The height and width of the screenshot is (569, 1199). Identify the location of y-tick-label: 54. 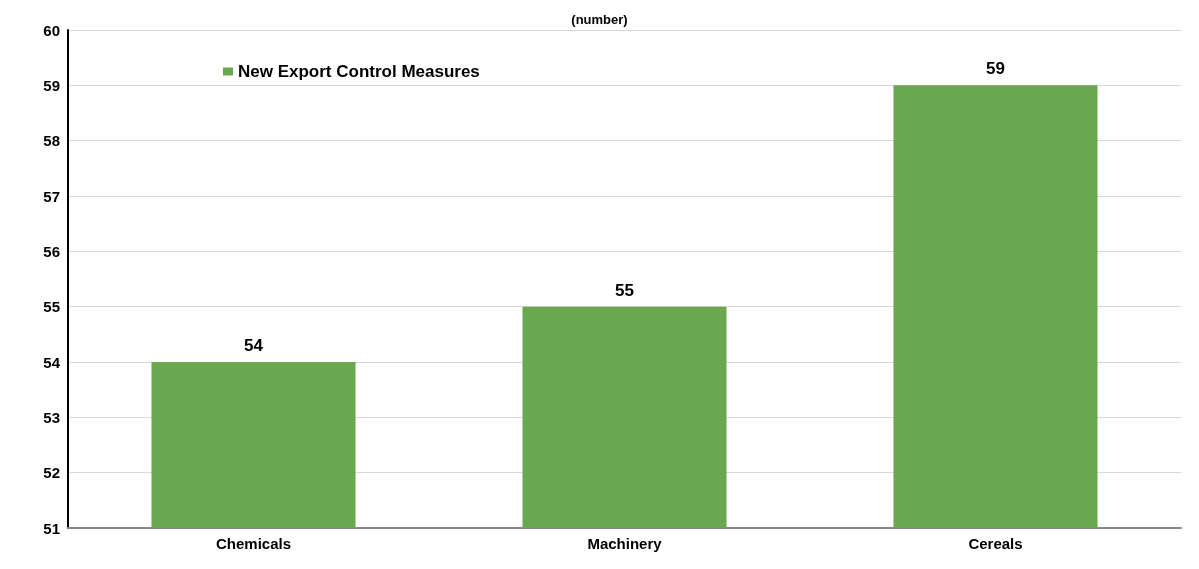
(52, 362).